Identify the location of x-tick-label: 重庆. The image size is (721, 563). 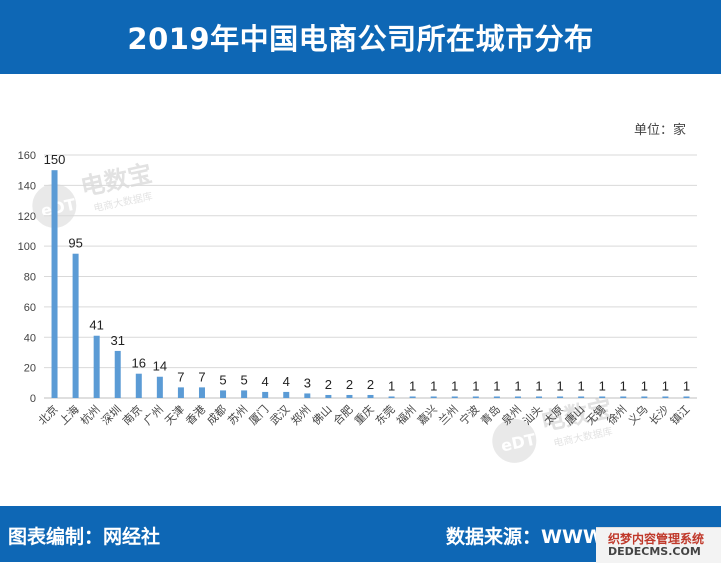
(363, 414).